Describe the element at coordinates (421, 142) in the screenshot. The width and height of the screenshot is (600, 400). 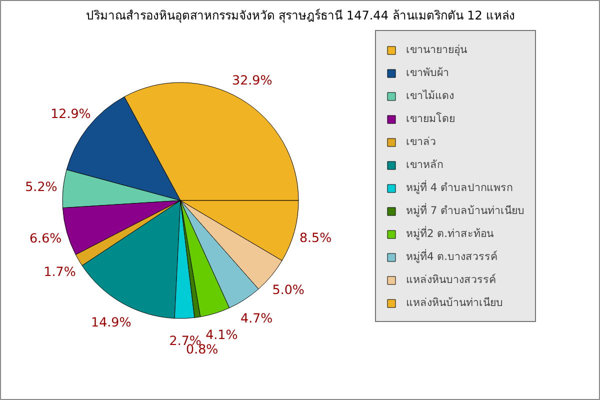
I see `legend-label: เขาล่ว` at that location.